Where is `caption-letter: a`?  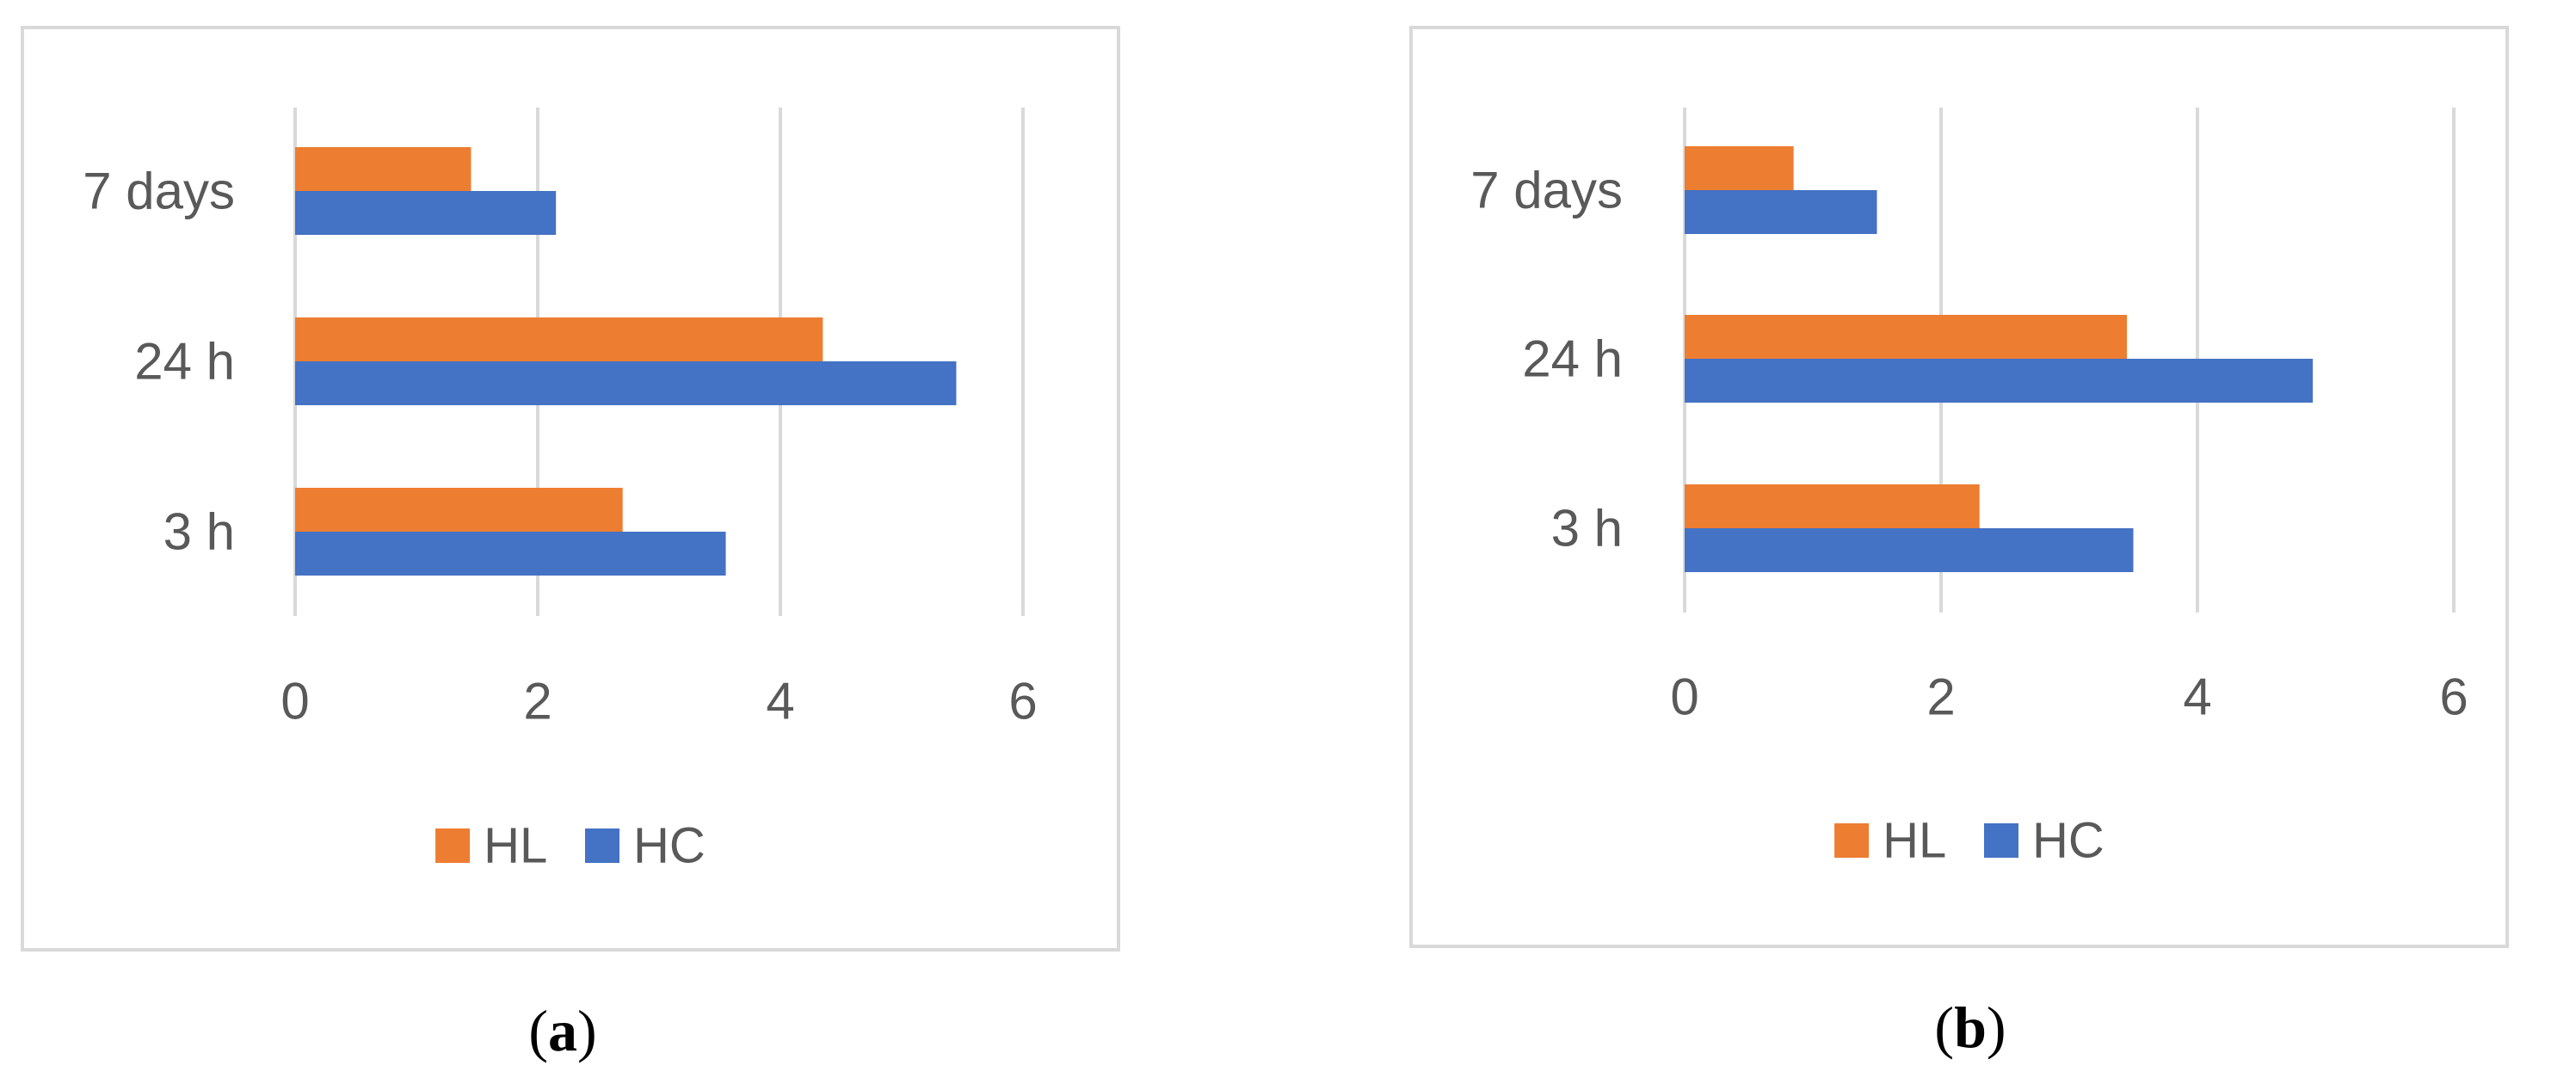 caption-letter: a is located at coordinates (562, 1031).